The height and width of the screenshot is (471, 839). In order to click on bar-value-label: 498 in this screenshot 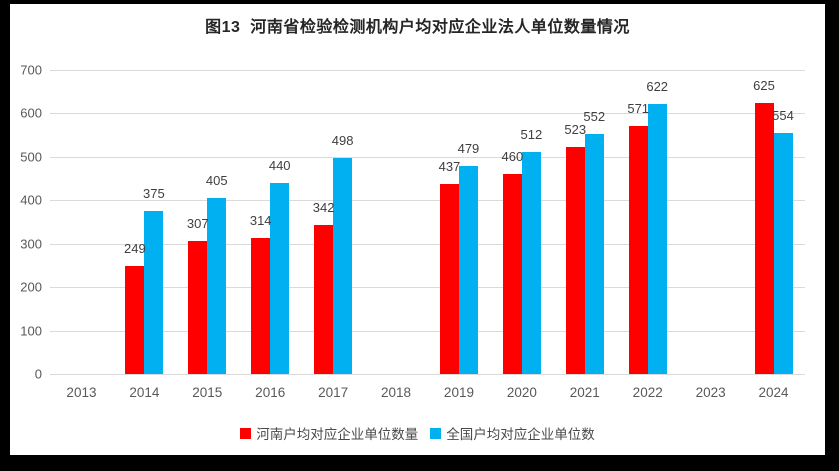, I will do `click(342, 140)`.